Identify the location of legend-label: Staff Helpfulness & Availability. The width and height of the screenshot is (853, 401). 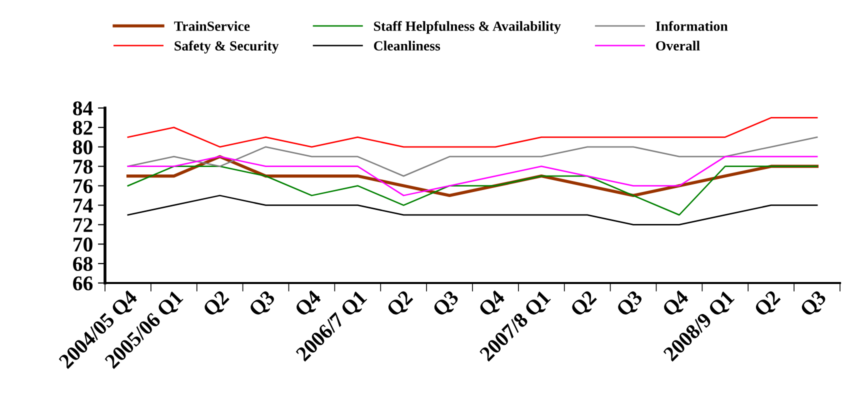
(467, 27).